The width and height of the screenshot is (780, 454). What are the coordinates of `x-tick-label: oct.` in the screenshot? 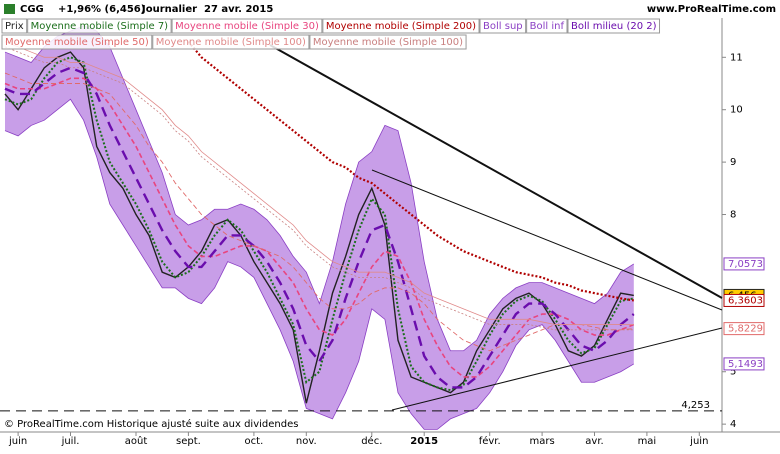 It's located at (254, 441).